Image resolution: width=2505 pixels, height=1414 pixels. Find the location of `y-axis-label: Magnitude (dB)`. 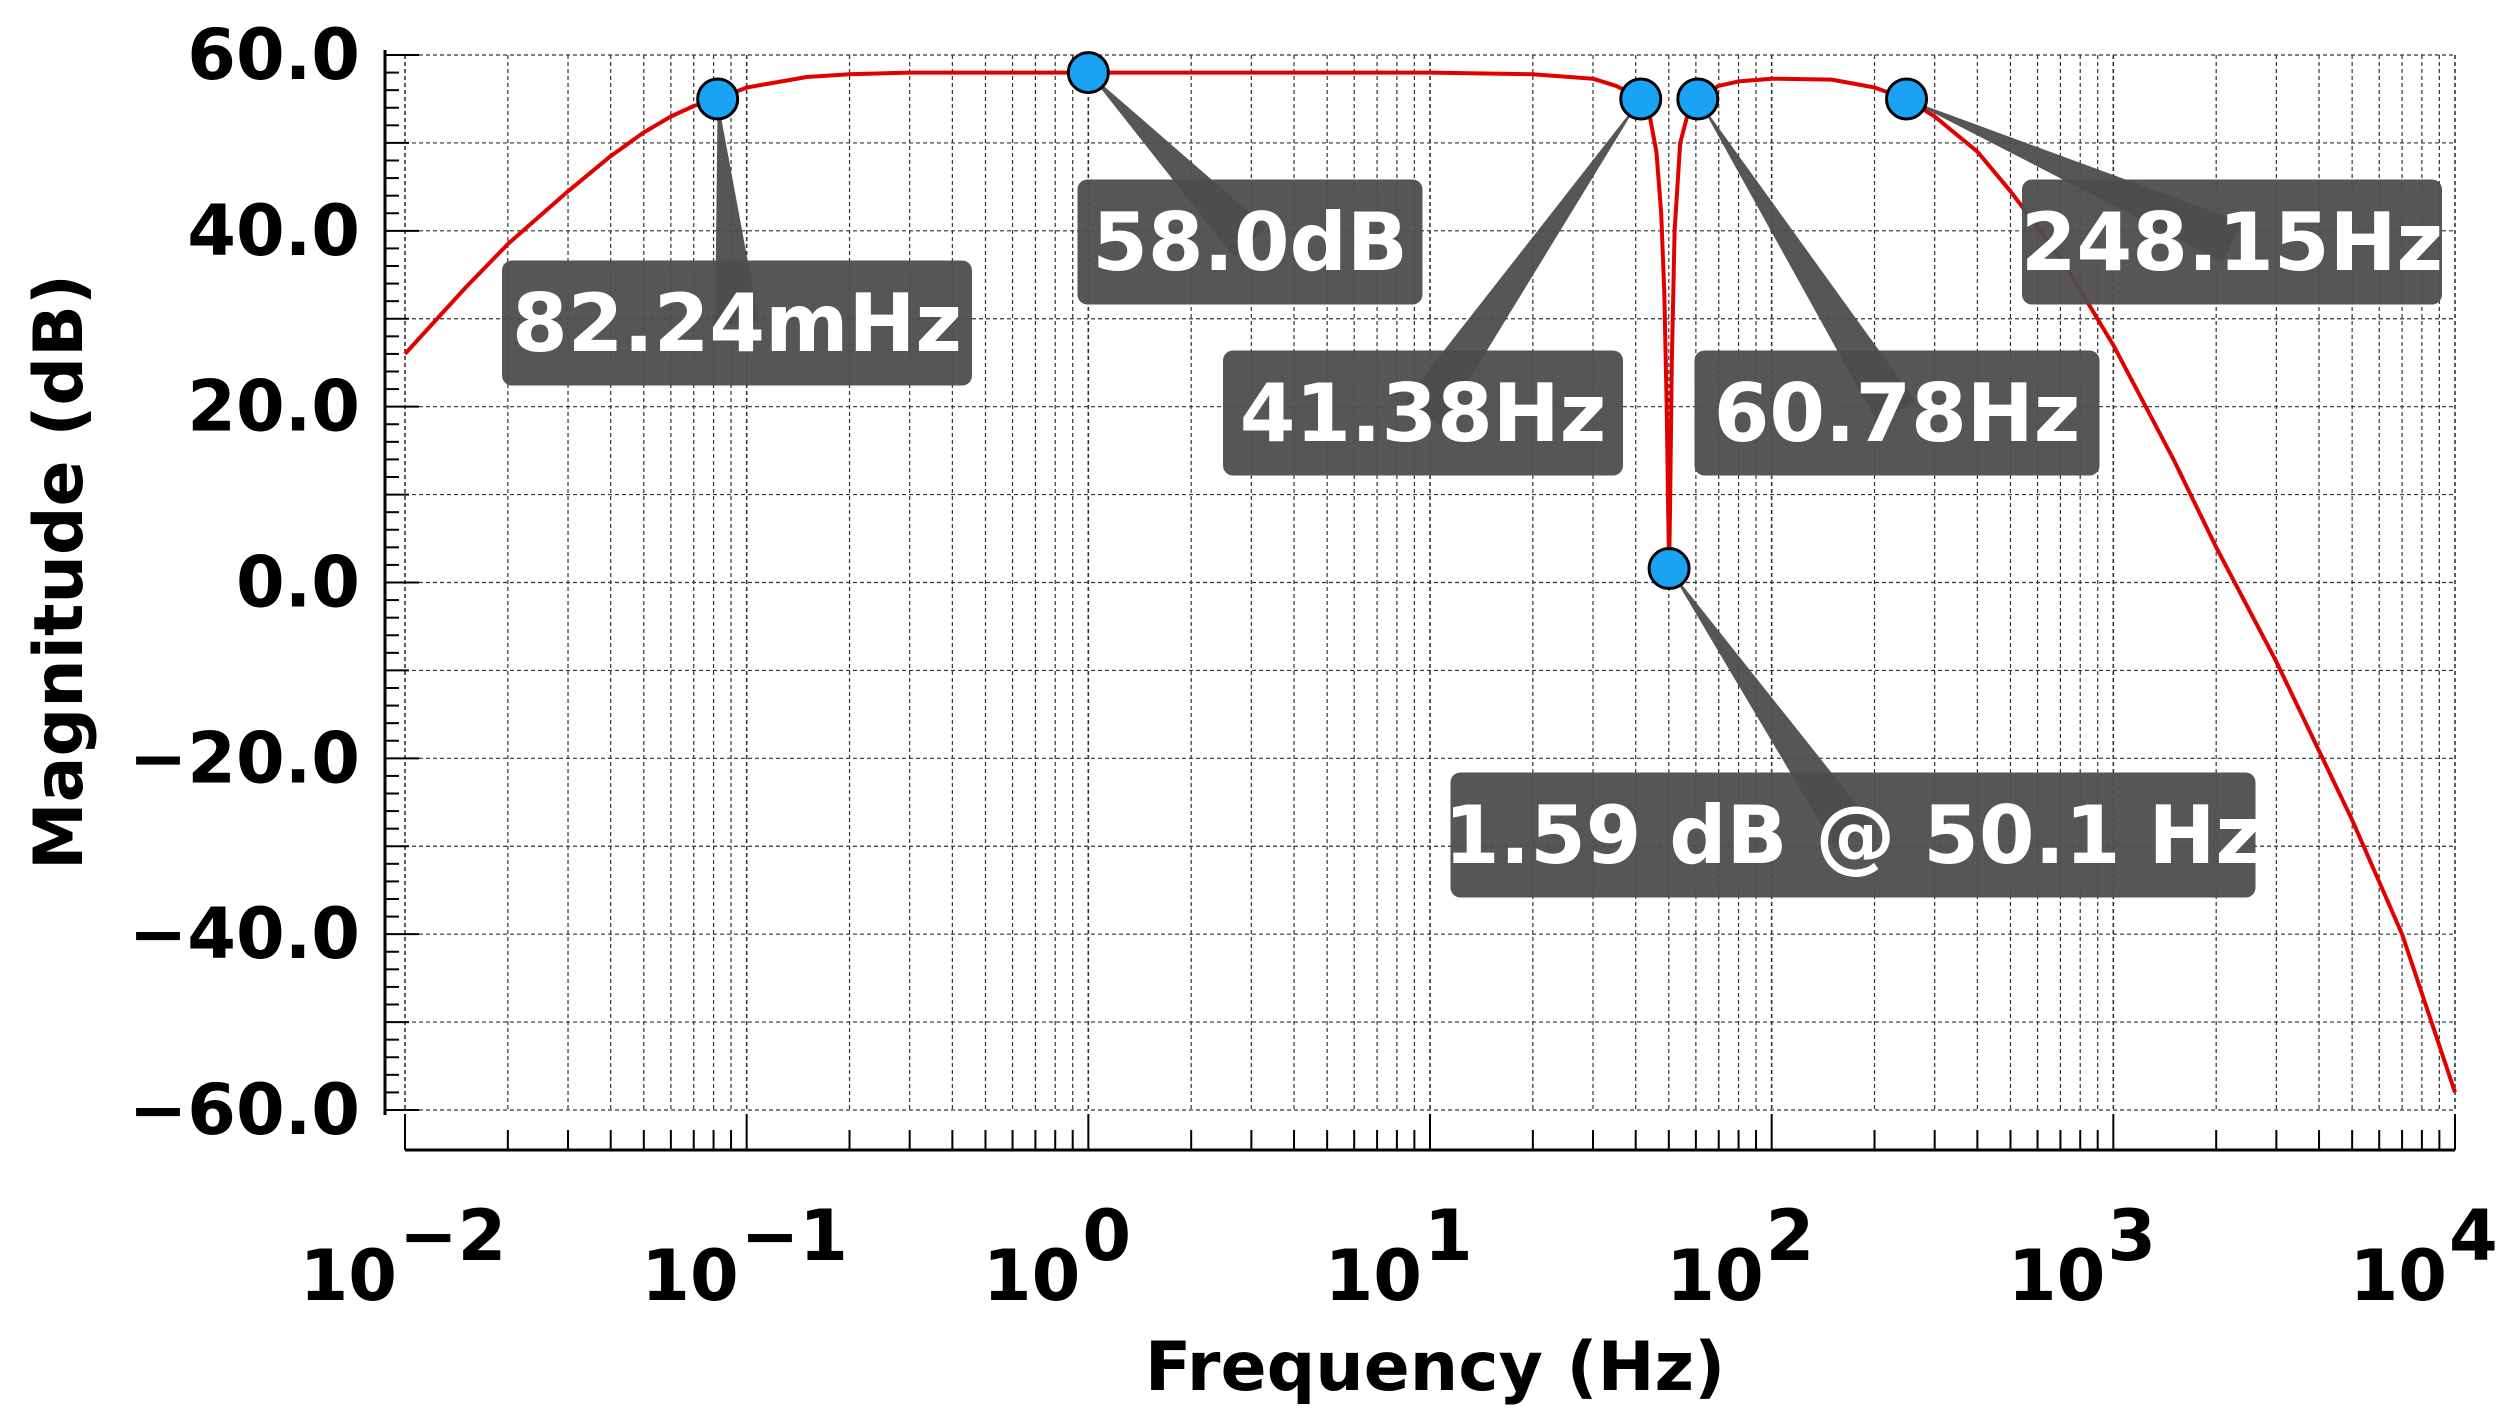

y-axis-label: Magnitude (dB) is located at coordinates (59, 572).